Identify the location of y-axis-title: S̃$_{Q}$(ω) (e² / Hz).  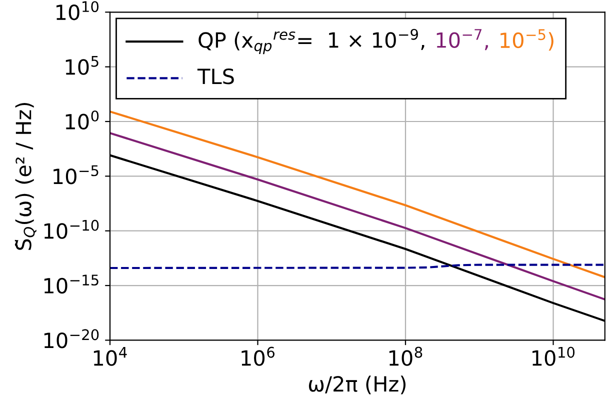
(25, 176).